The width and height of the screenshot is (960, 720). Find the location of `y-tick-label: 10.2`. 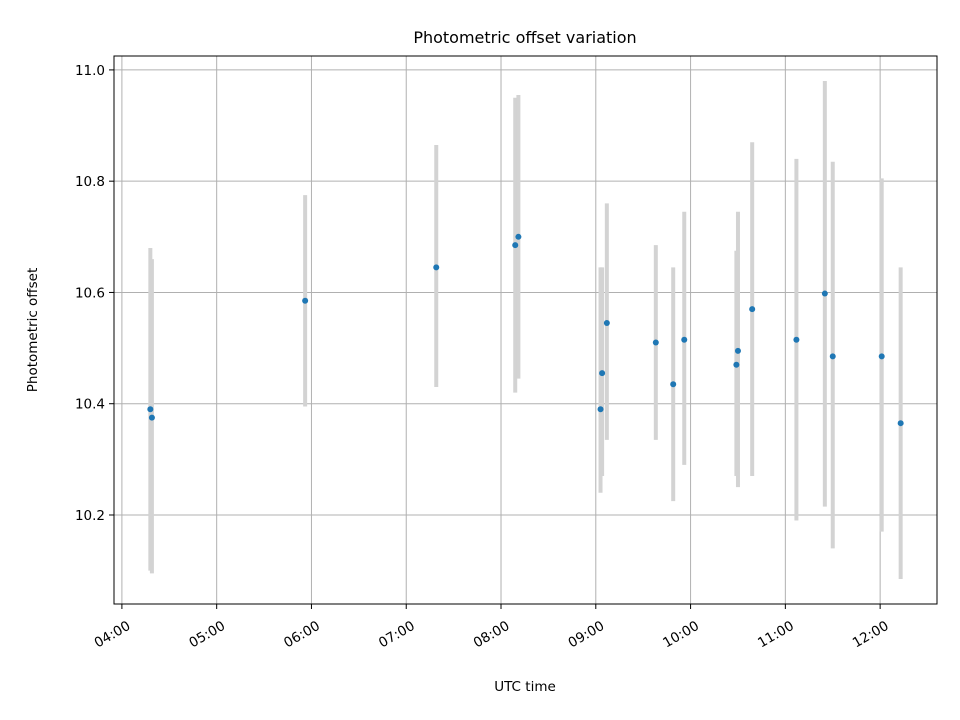

y-tick-label: 10.2 is located at coordinates (90, 516).